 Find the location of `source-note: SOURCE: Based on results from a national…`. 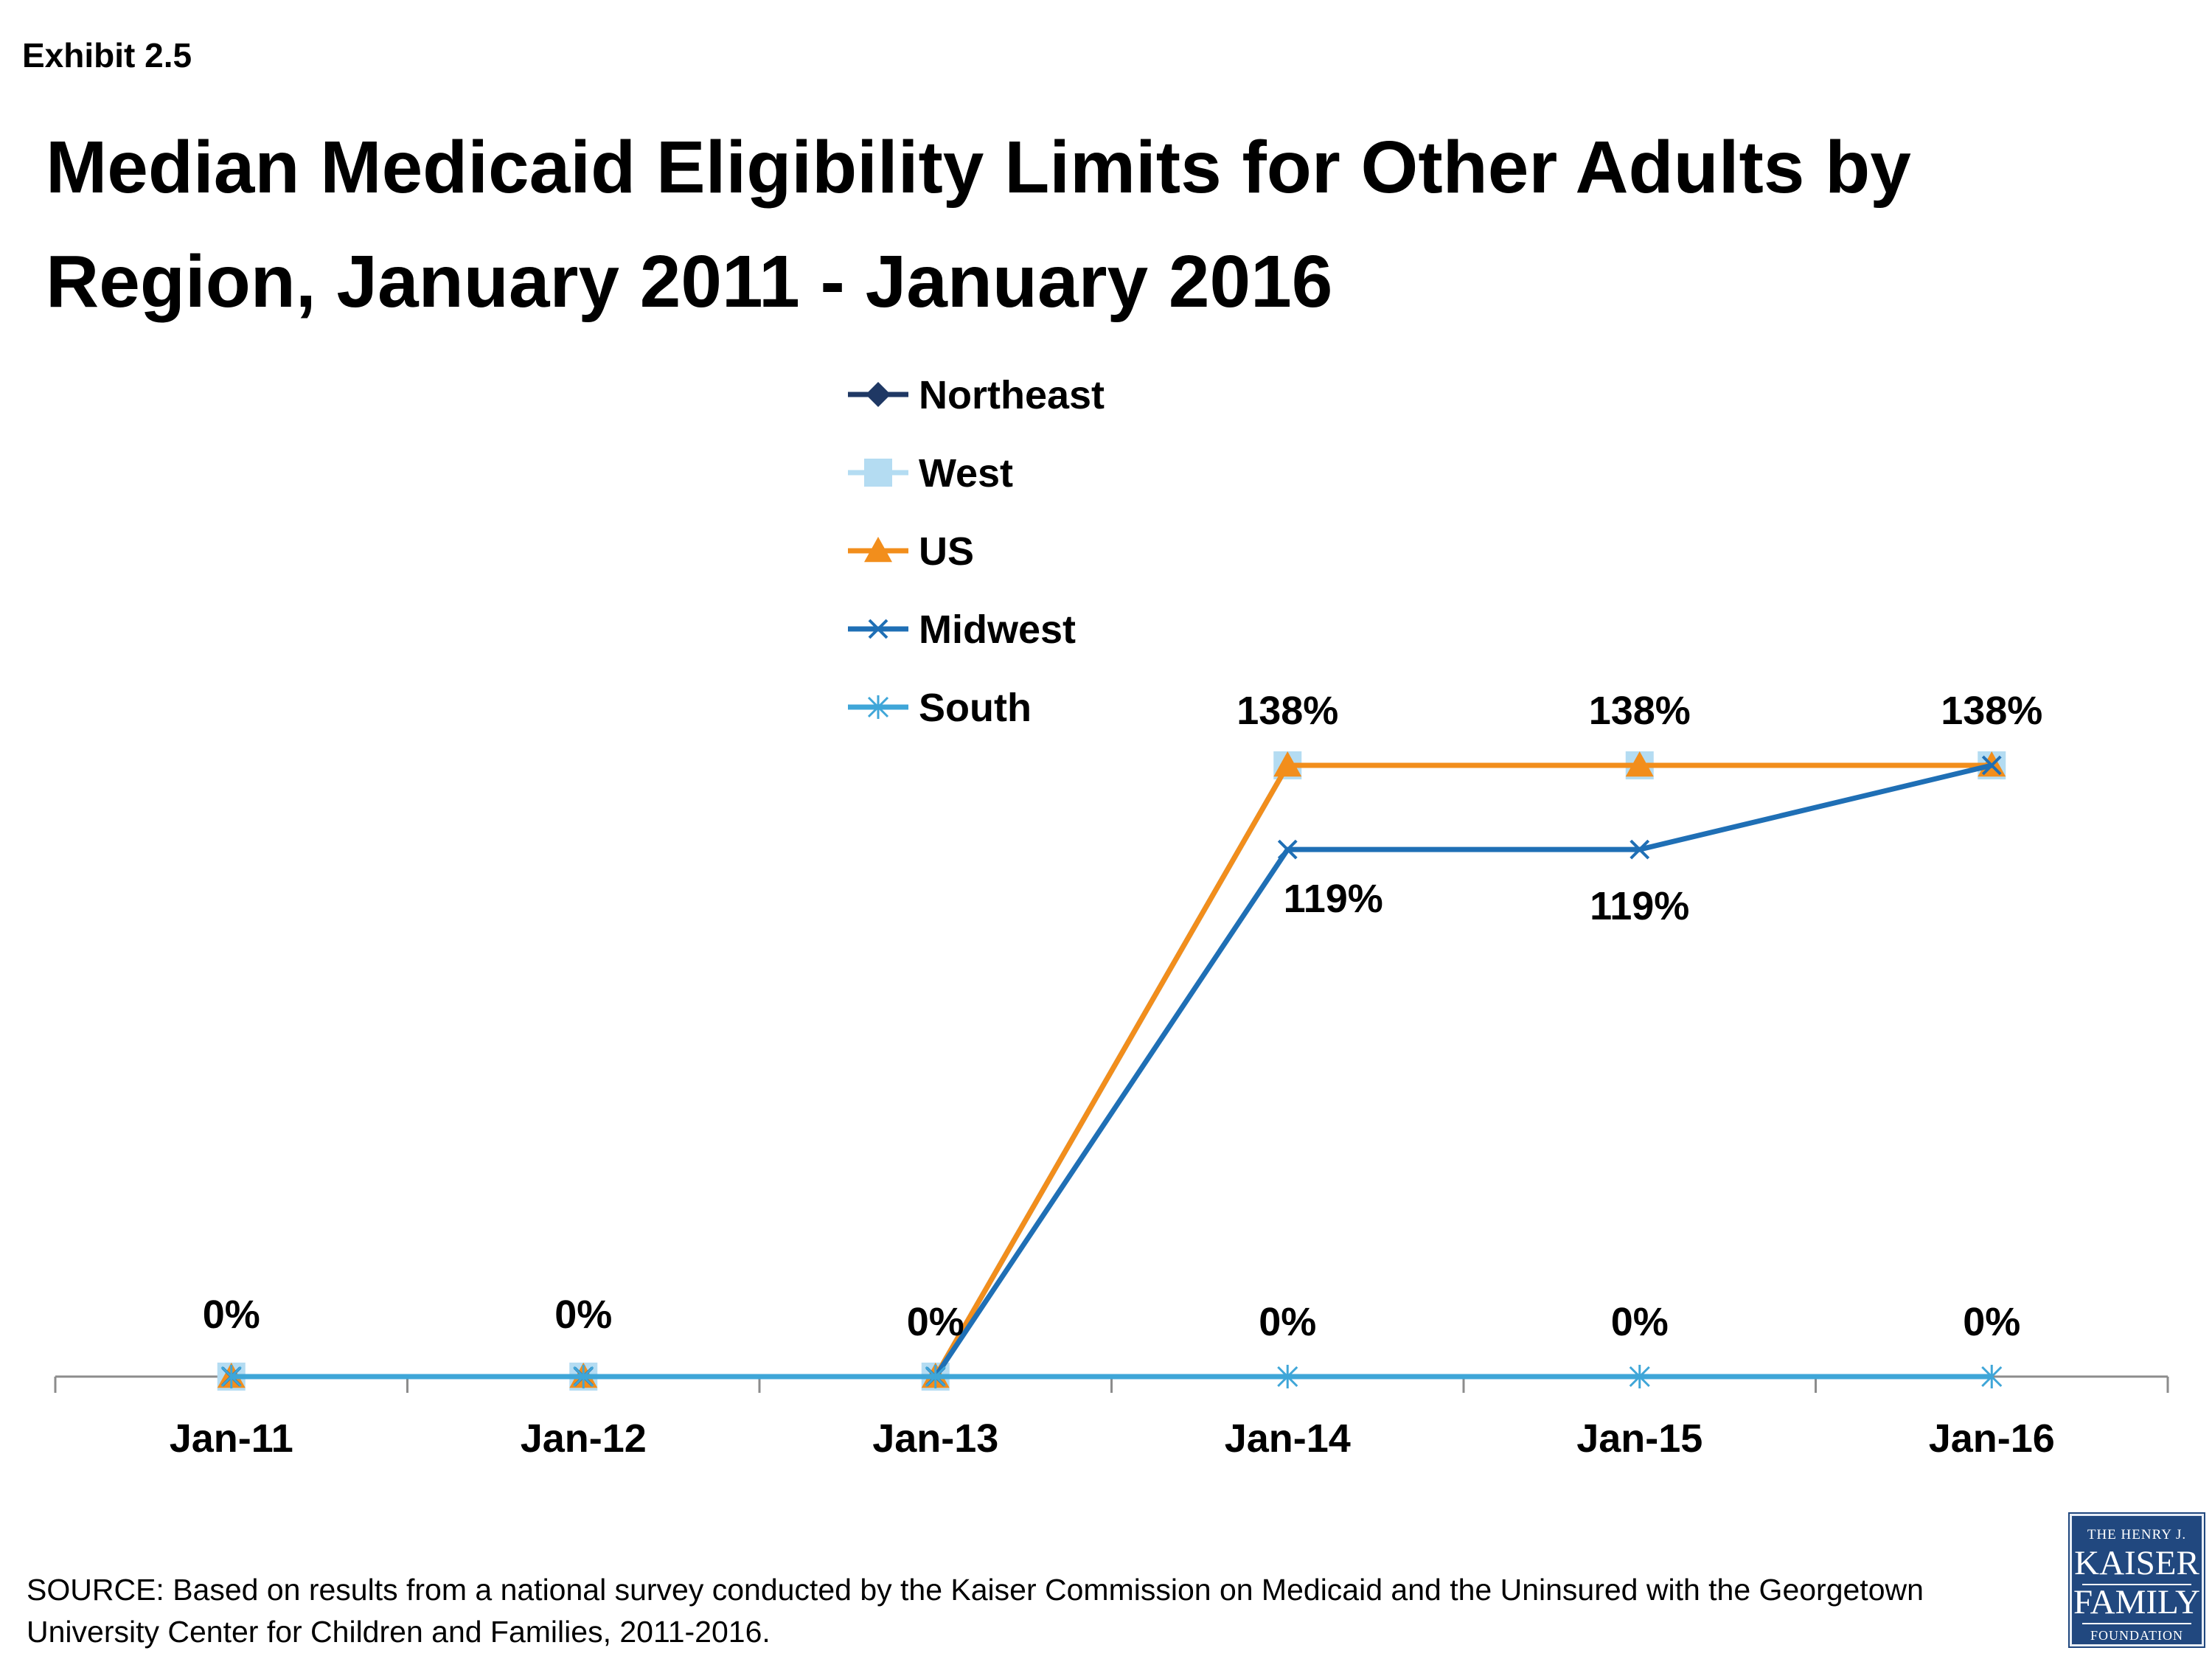

source-note: SOURCE: Based on results from a national… is located at coordinates (975, 1611).